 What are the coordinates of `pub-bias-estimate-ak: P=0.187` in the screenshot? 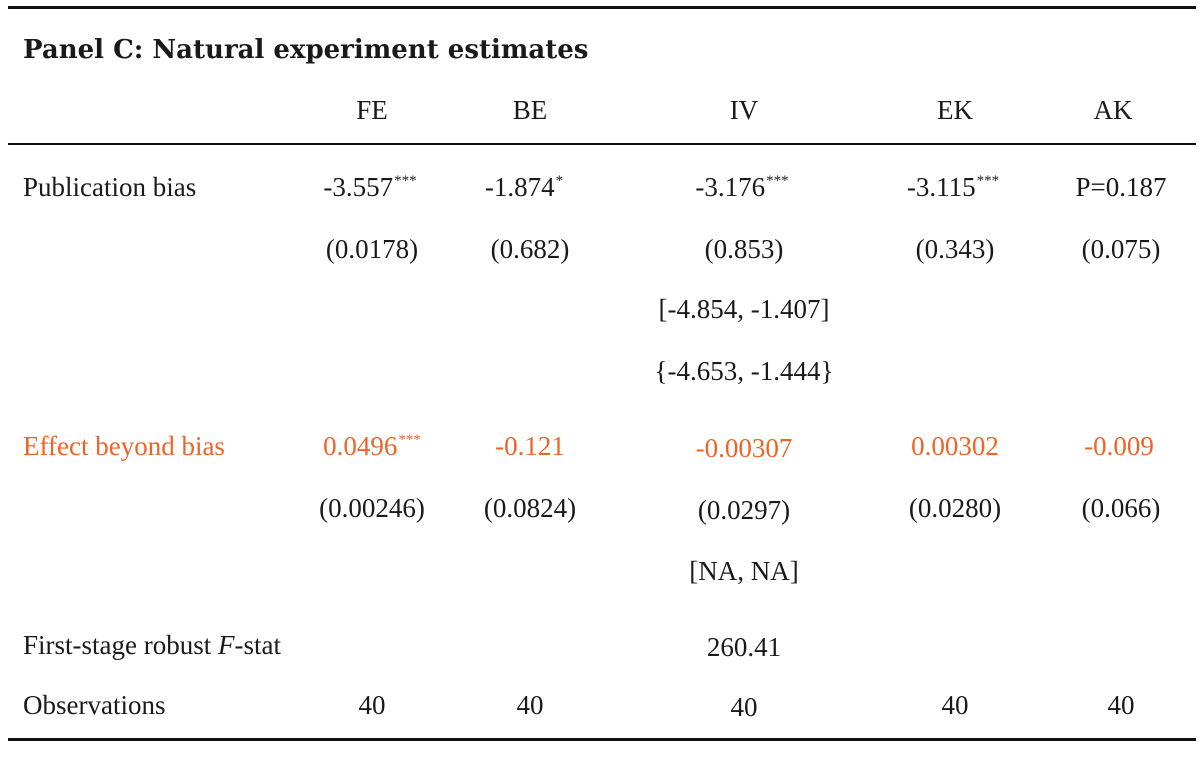 It's located at (1121, 187).